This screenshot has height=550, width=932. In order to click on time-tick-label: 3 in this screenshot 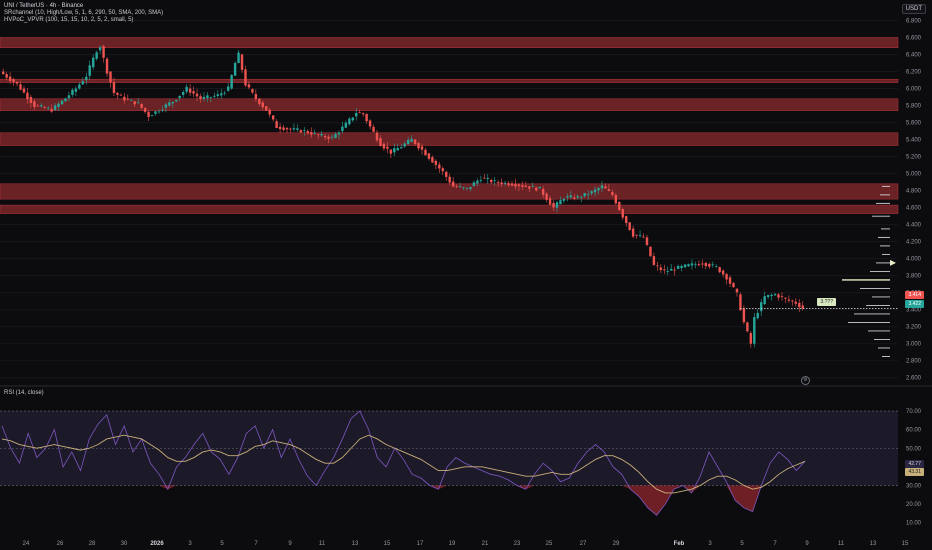, I will do `click(710, 544)`.